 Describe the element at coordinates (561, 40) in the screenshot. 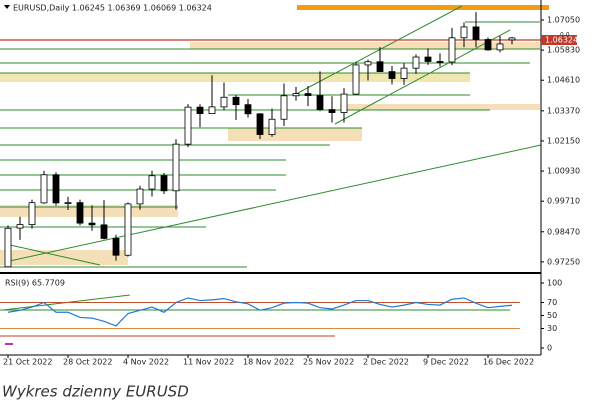

I see `price-label: 1.06324` at that location.